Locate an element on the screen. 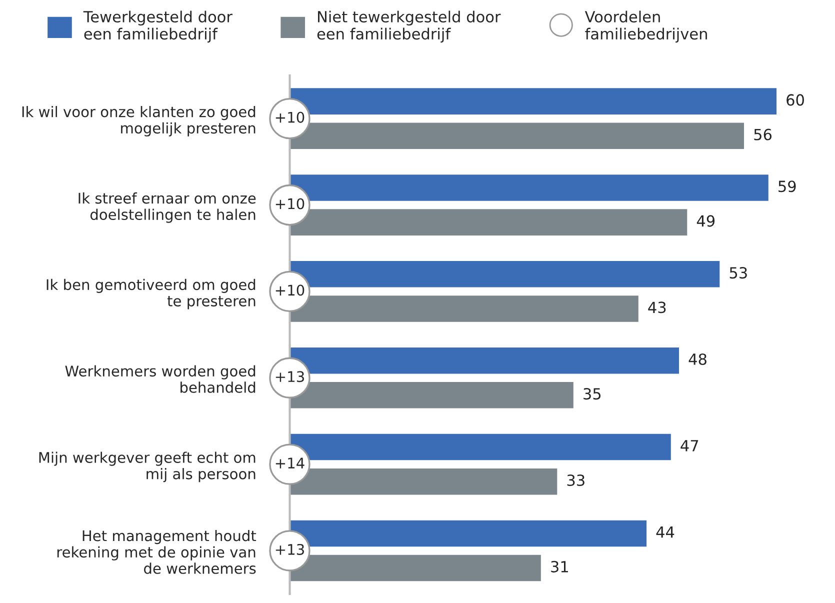 This screenshot has height=603, width=835. y-tick-label: Werknemers worden goed behandeld is located at coordinates (160, 379).